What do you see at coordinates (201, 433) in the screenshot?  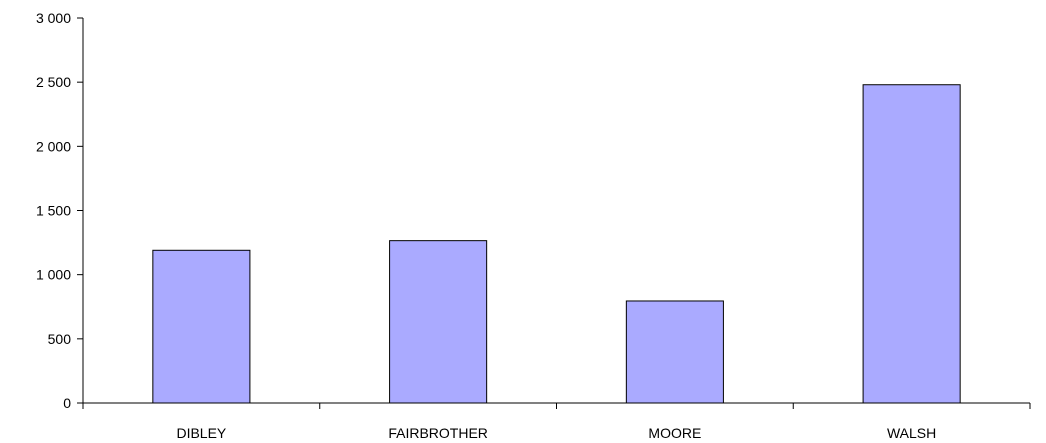 I see `x-tick-label: DIBLEY` at bounding box center [201, 433].